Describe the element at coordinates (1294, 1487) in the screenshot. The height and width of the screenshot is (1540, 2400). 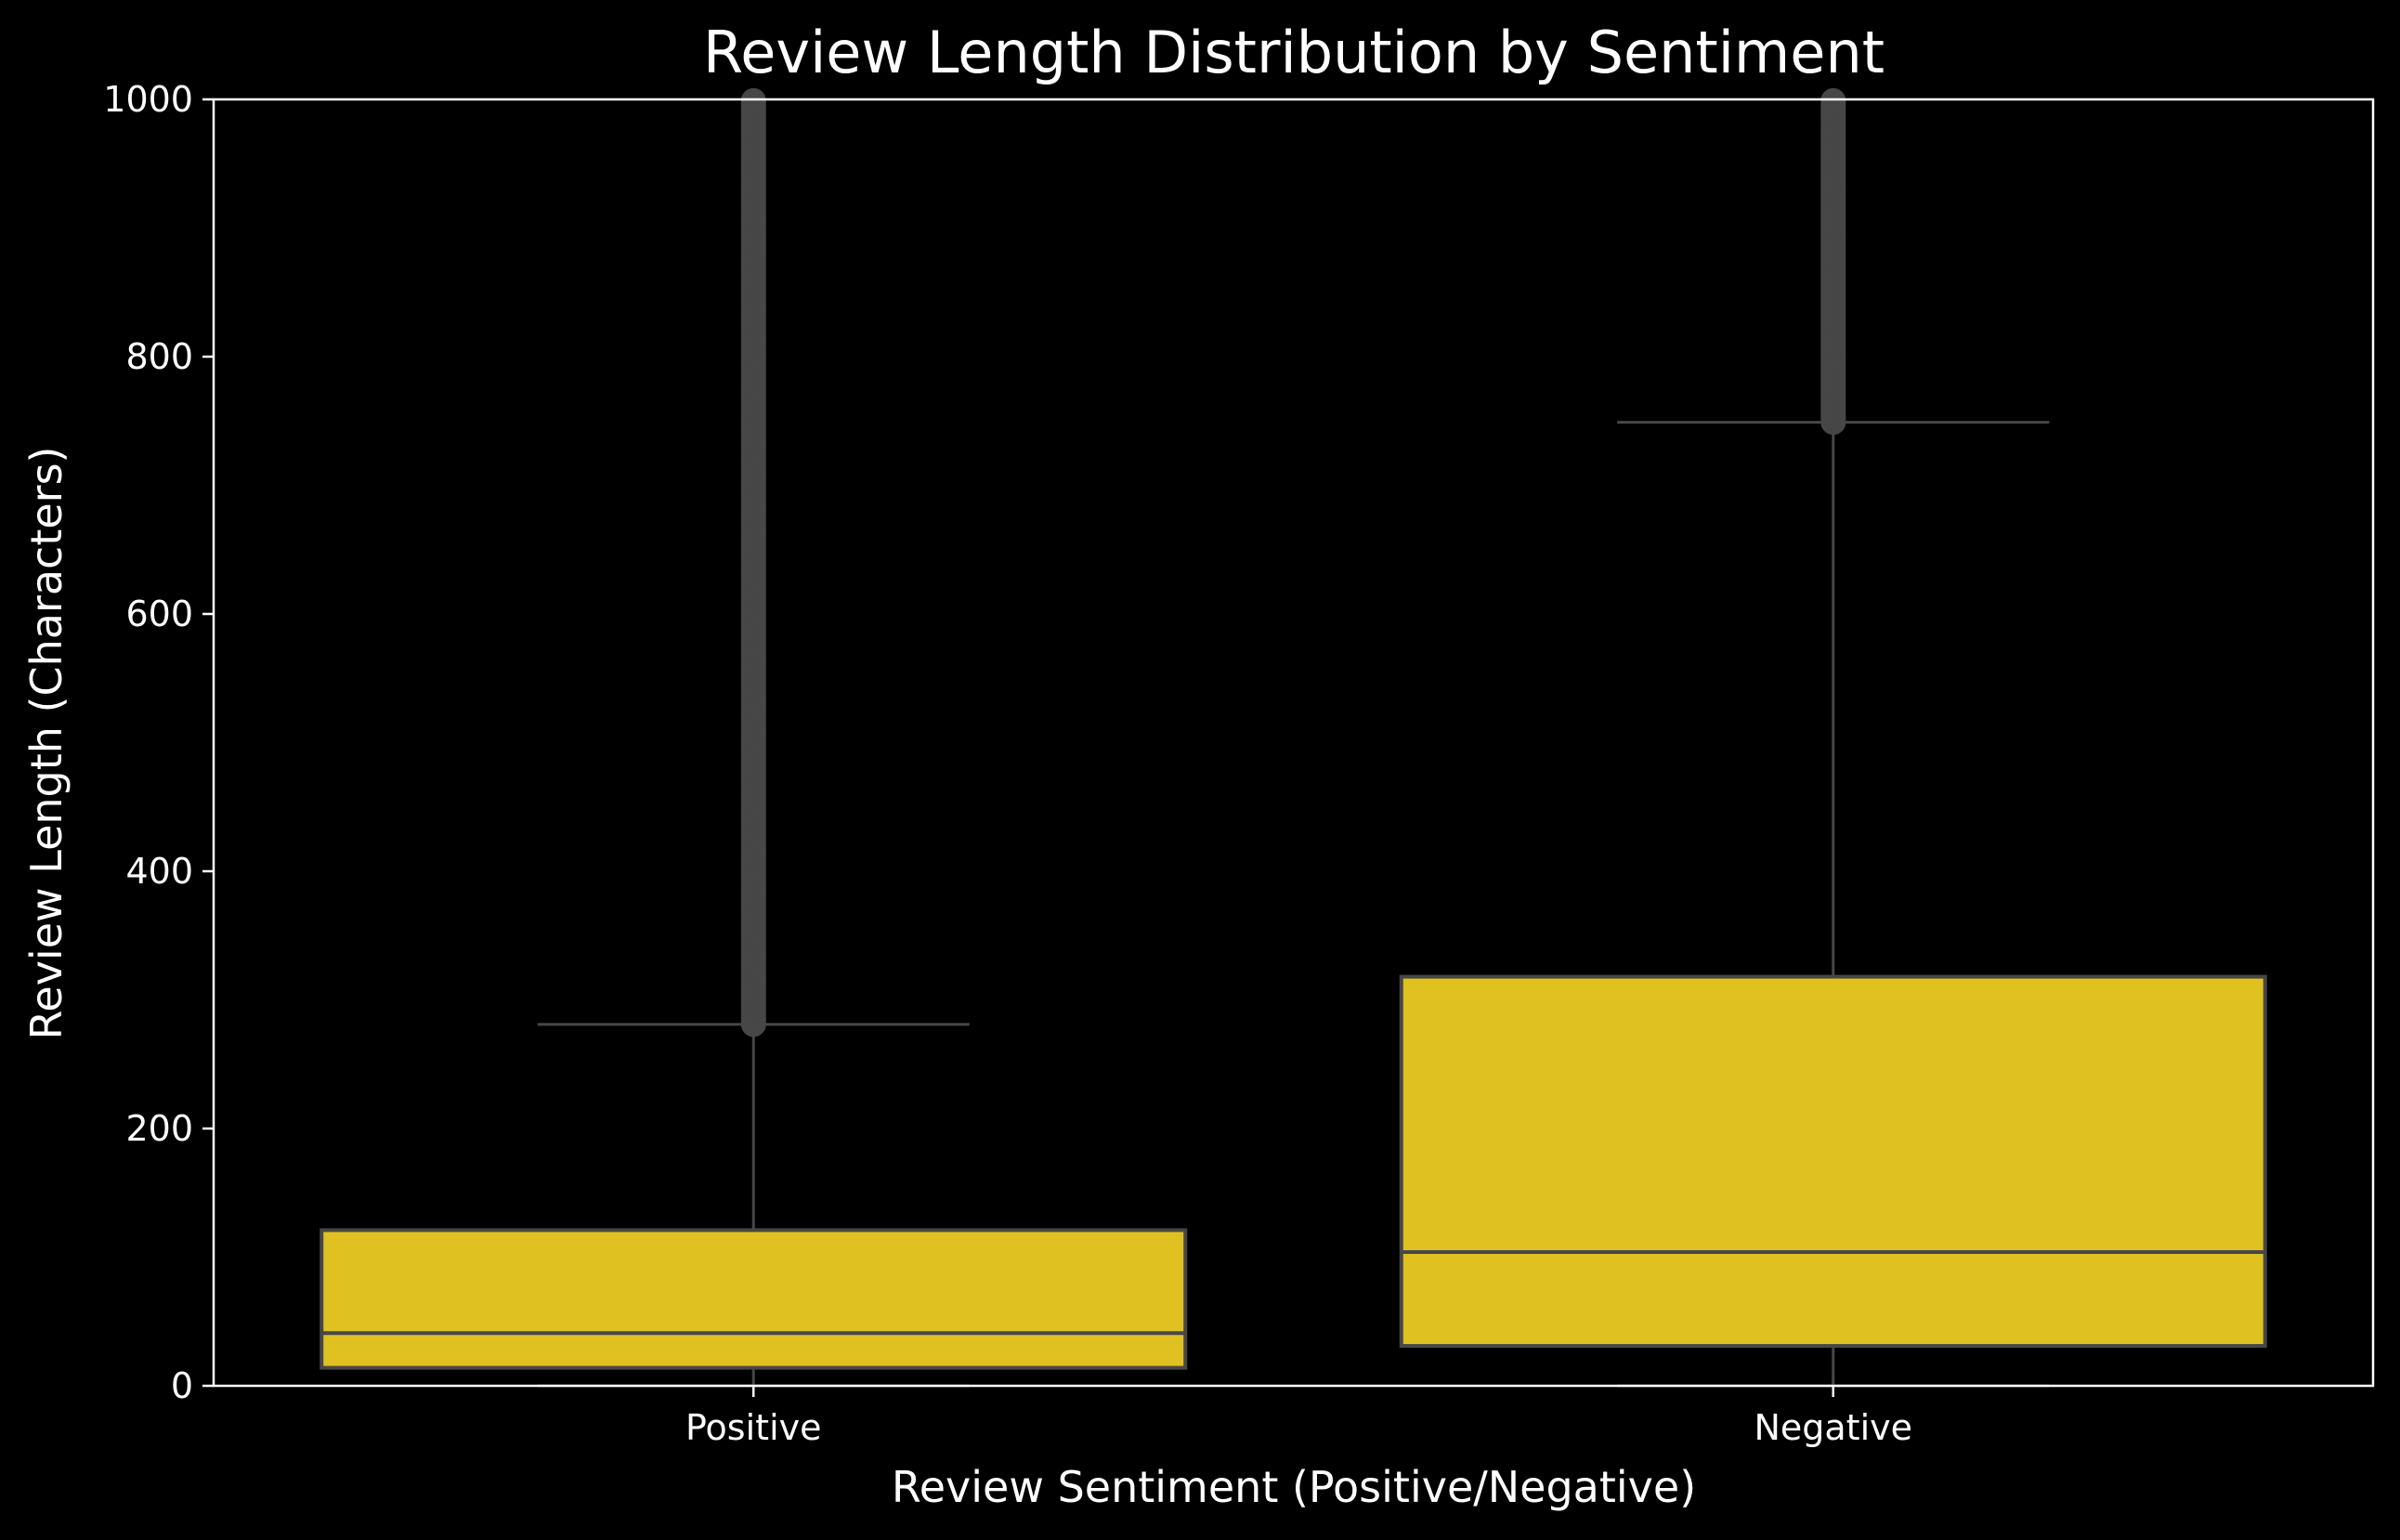
I see `x-axis-label: Review Sentiment (Positive/Negative)` at that location.